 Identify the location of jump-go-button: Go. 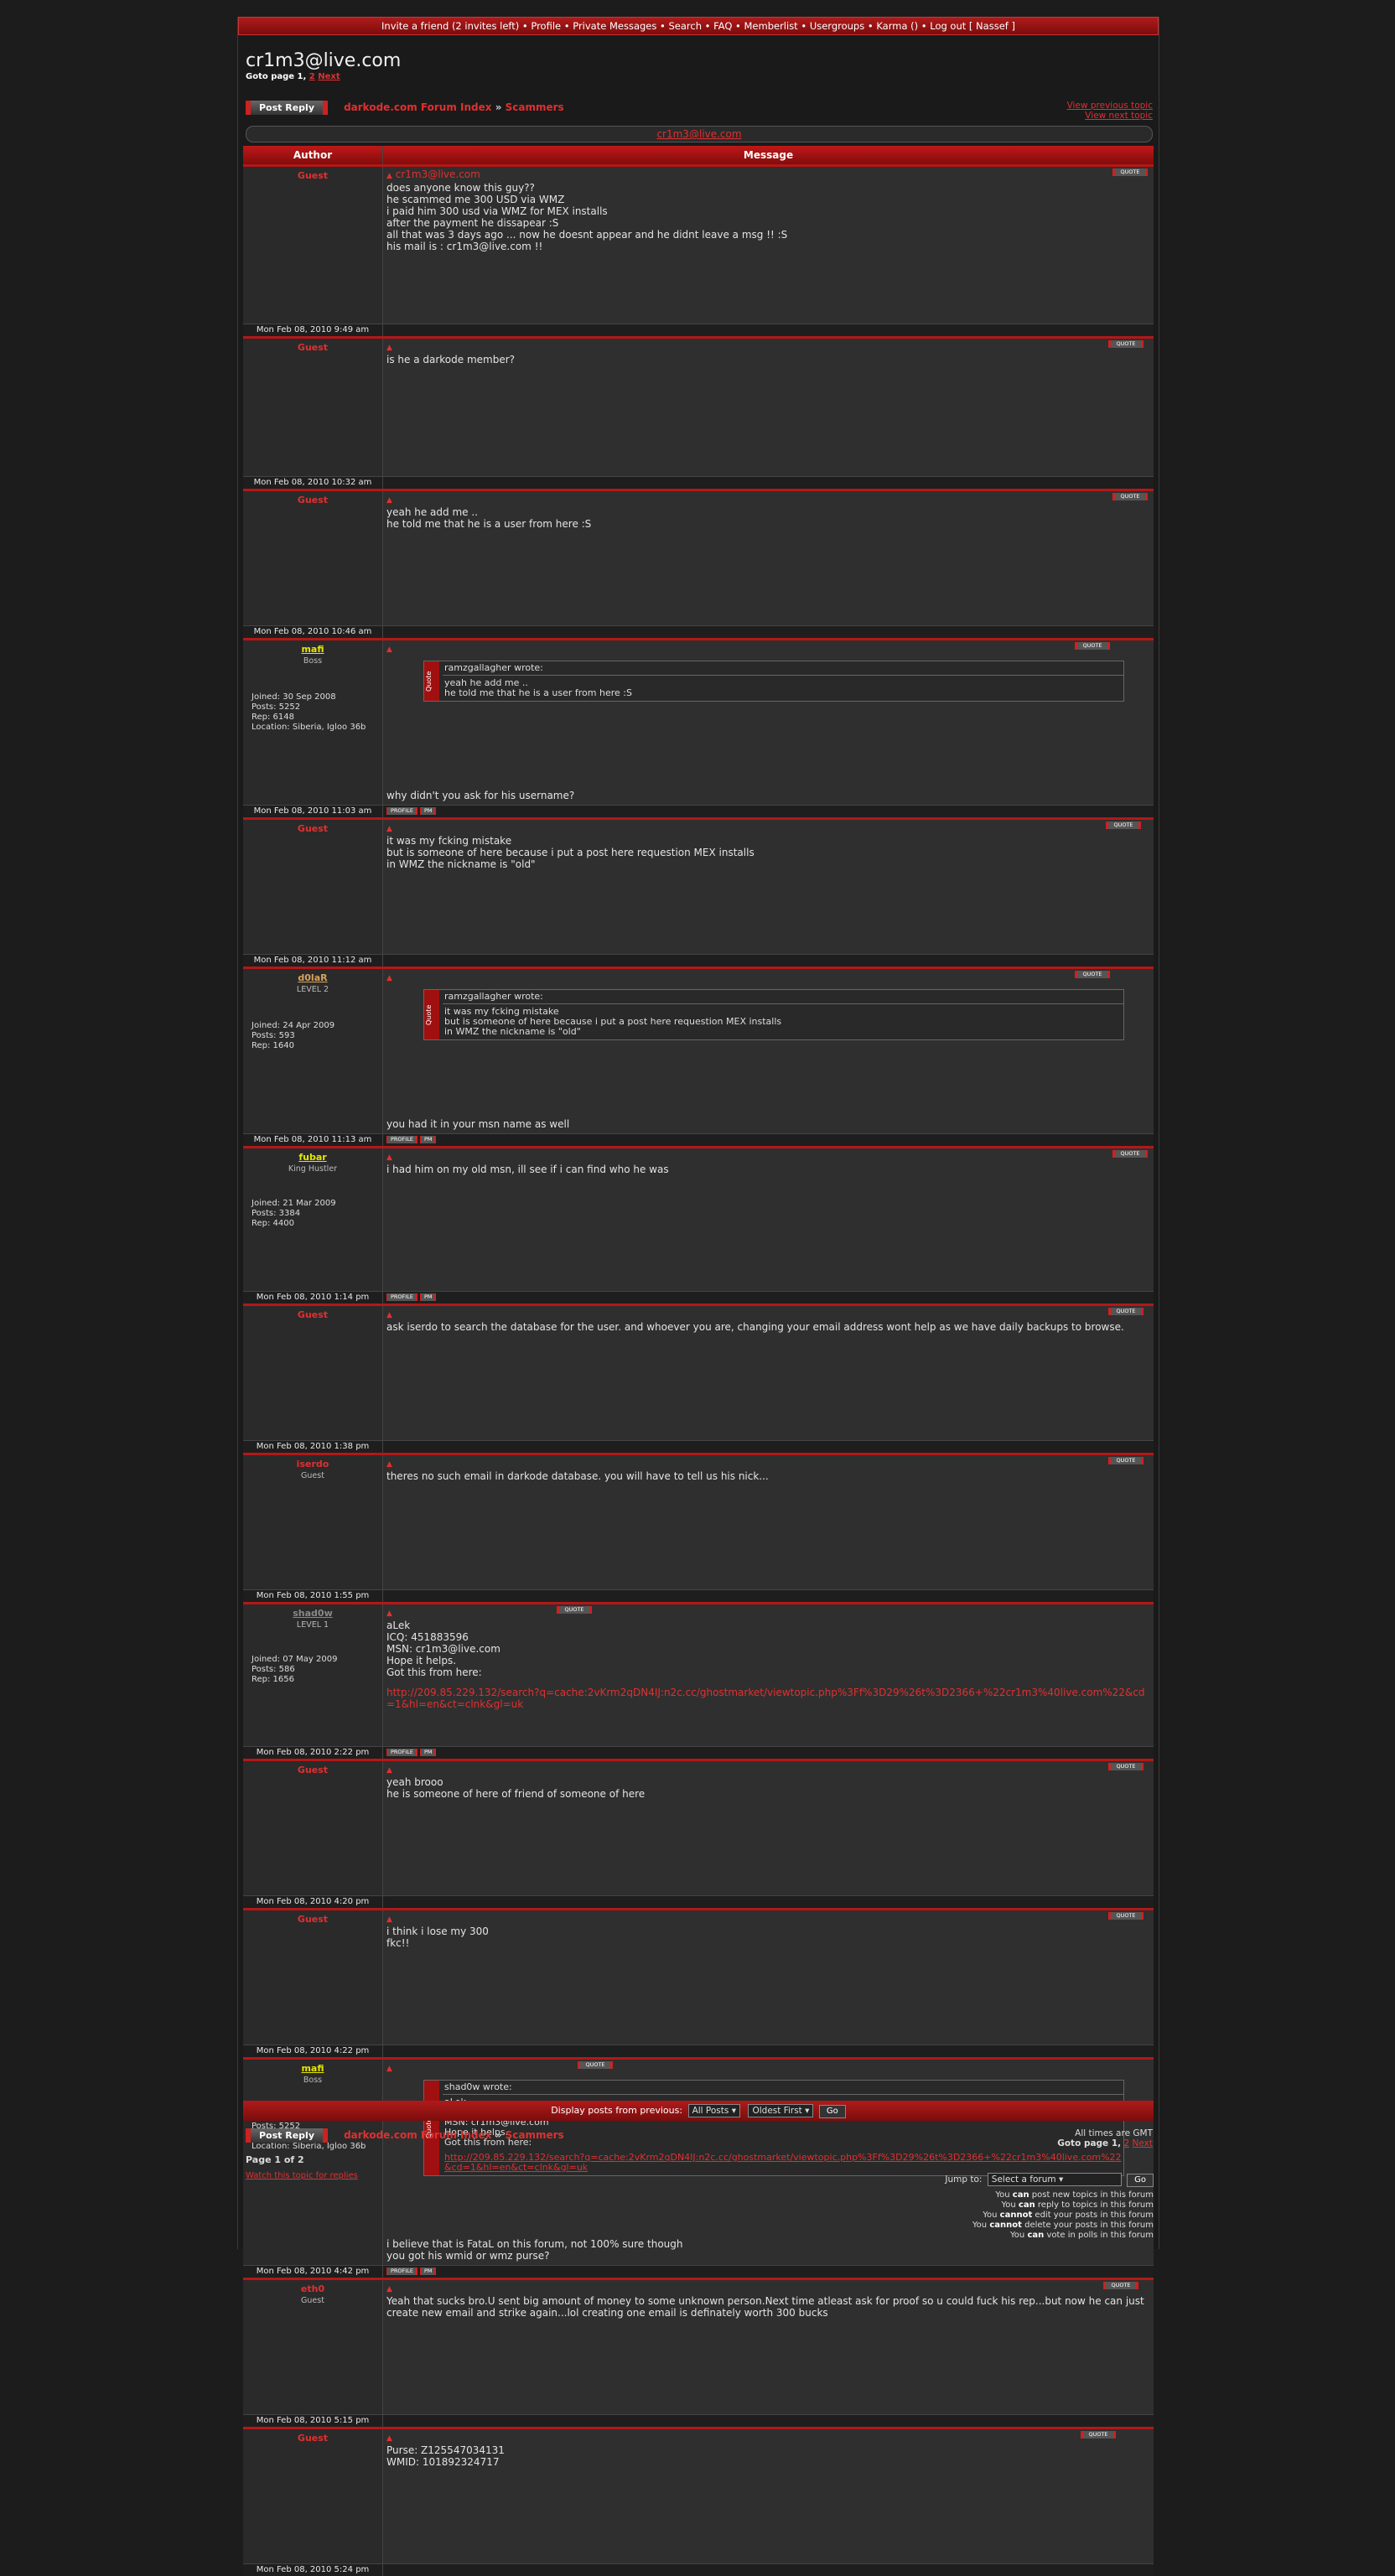
(1141, 2180).